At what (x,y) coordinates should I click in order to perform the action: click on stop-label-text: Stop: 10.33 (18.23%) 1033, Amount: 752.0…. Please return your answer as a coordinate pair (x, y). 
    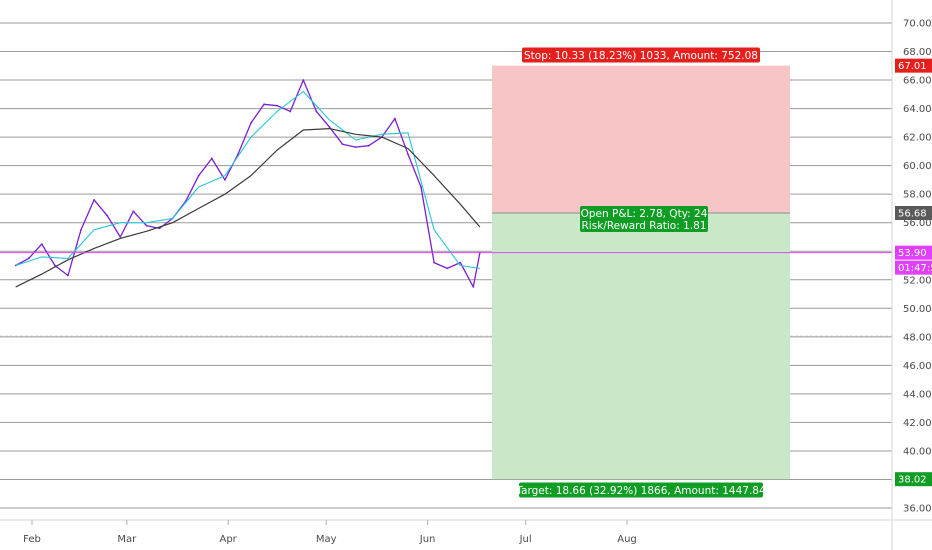
    Looking at the image, I should click on (641, 56).